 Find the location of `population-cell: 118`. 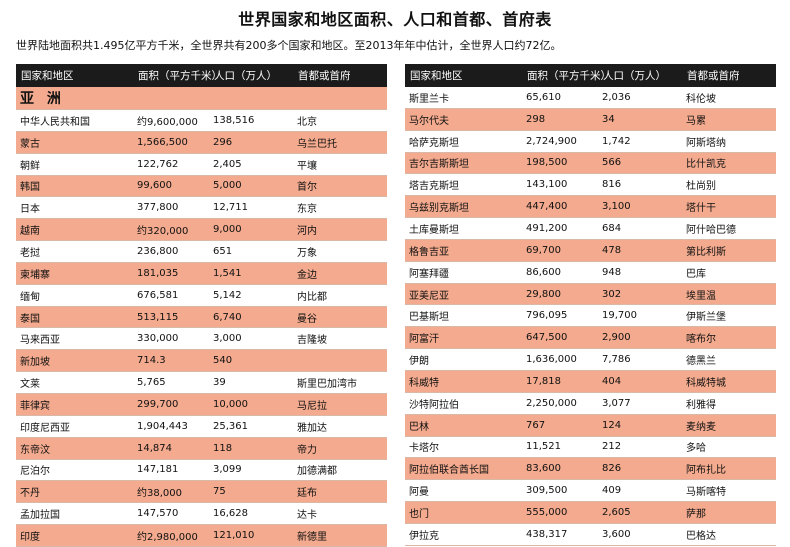

population-cell: 118 is located at coordinates (251, 448).